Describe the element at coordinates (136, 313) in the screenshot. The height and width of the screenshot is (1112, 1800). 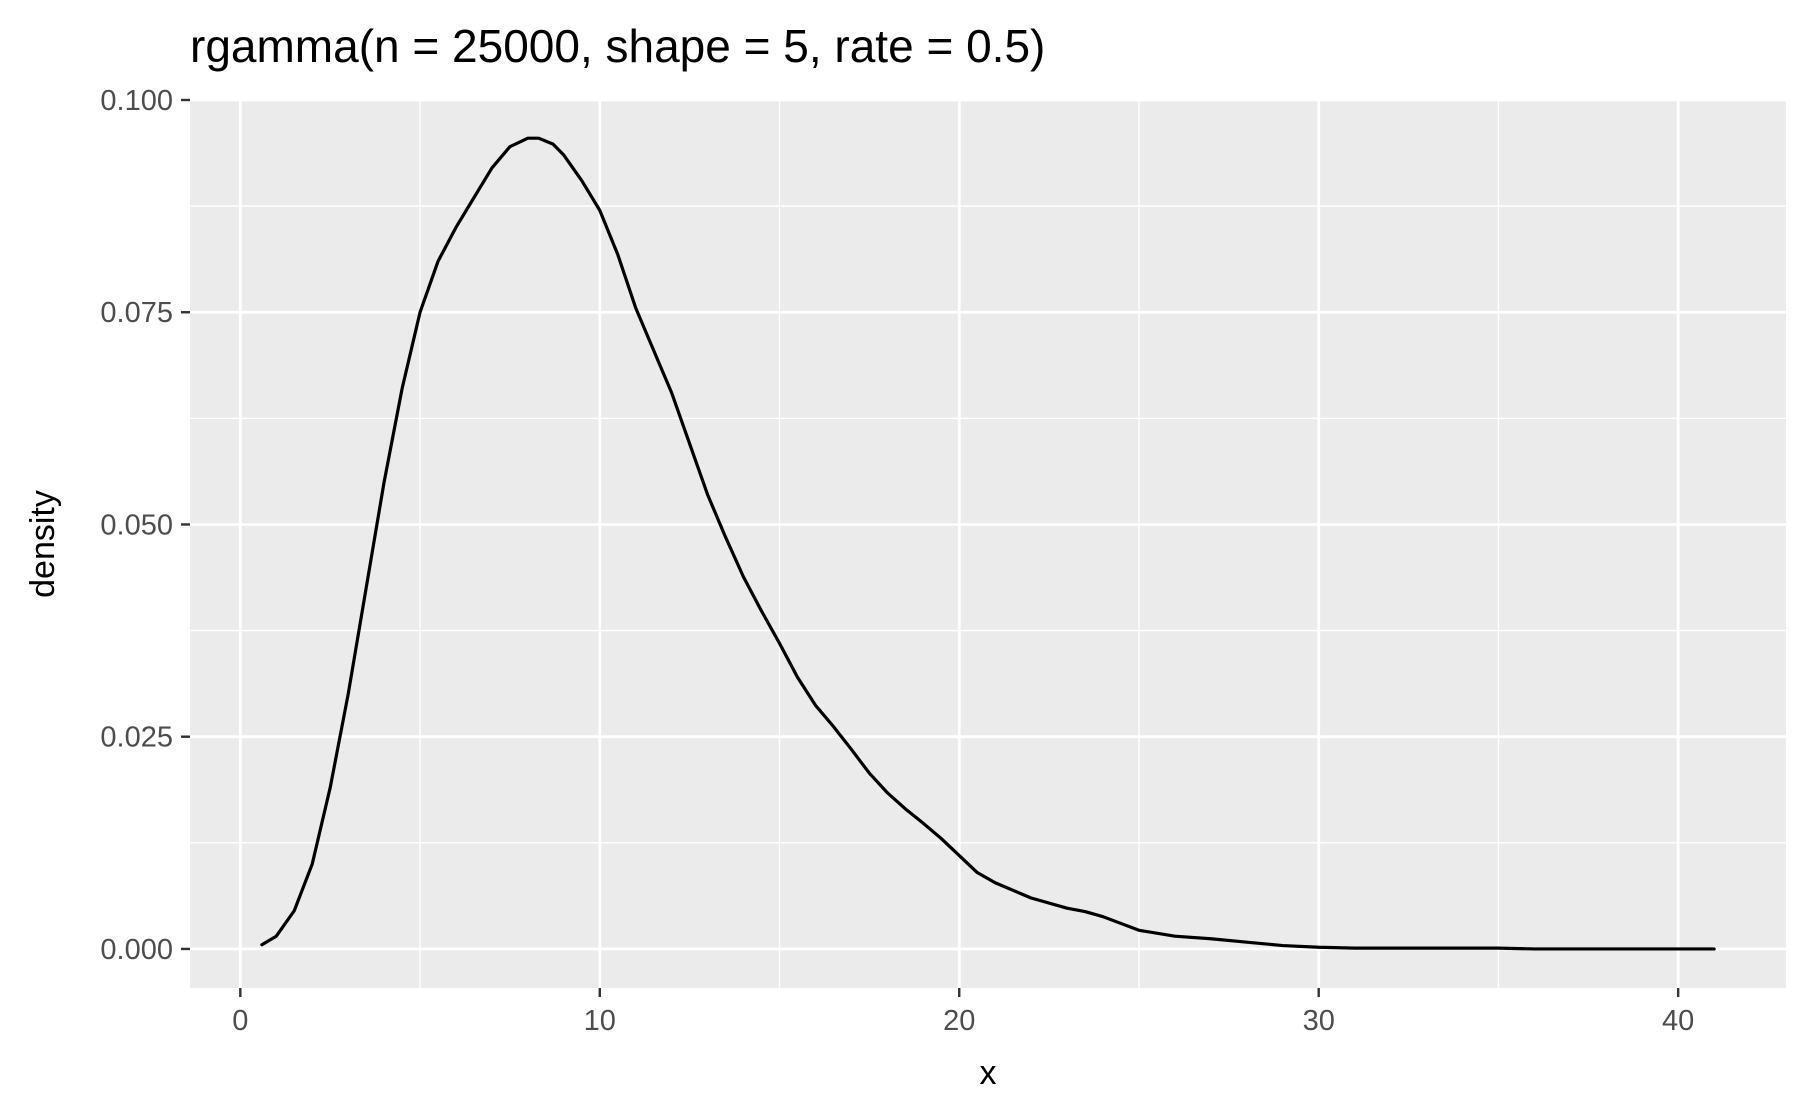
I see `y-tick-label: 0.075` at that location.